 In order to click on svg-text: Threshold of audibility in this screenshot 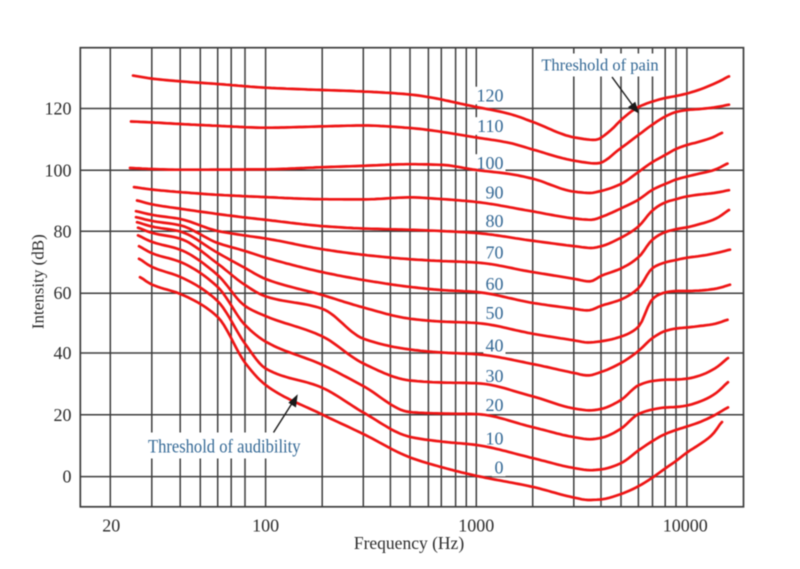, I will do `click(224, 447)`.